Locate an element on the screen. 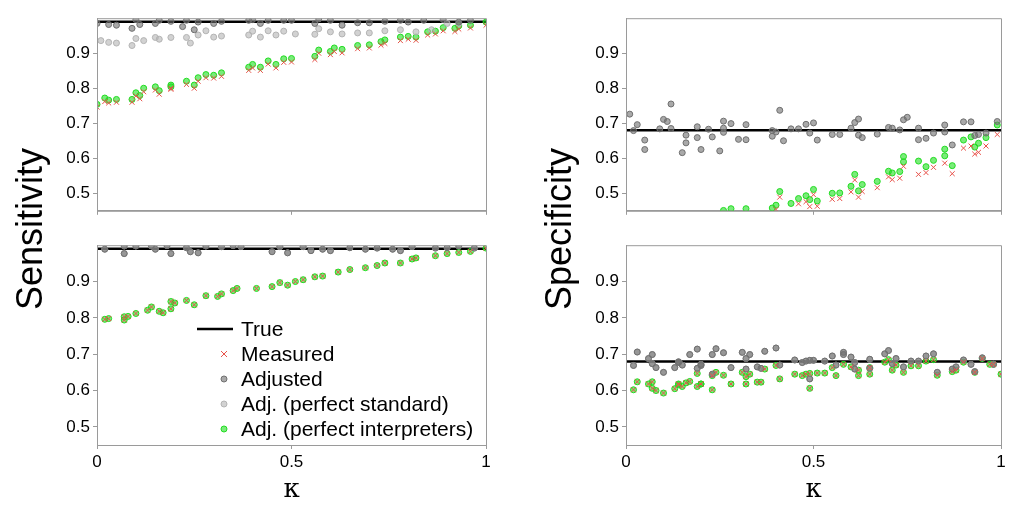  legend-label: Adj. (perfect interpreters) is located at coordinates (357, 428).